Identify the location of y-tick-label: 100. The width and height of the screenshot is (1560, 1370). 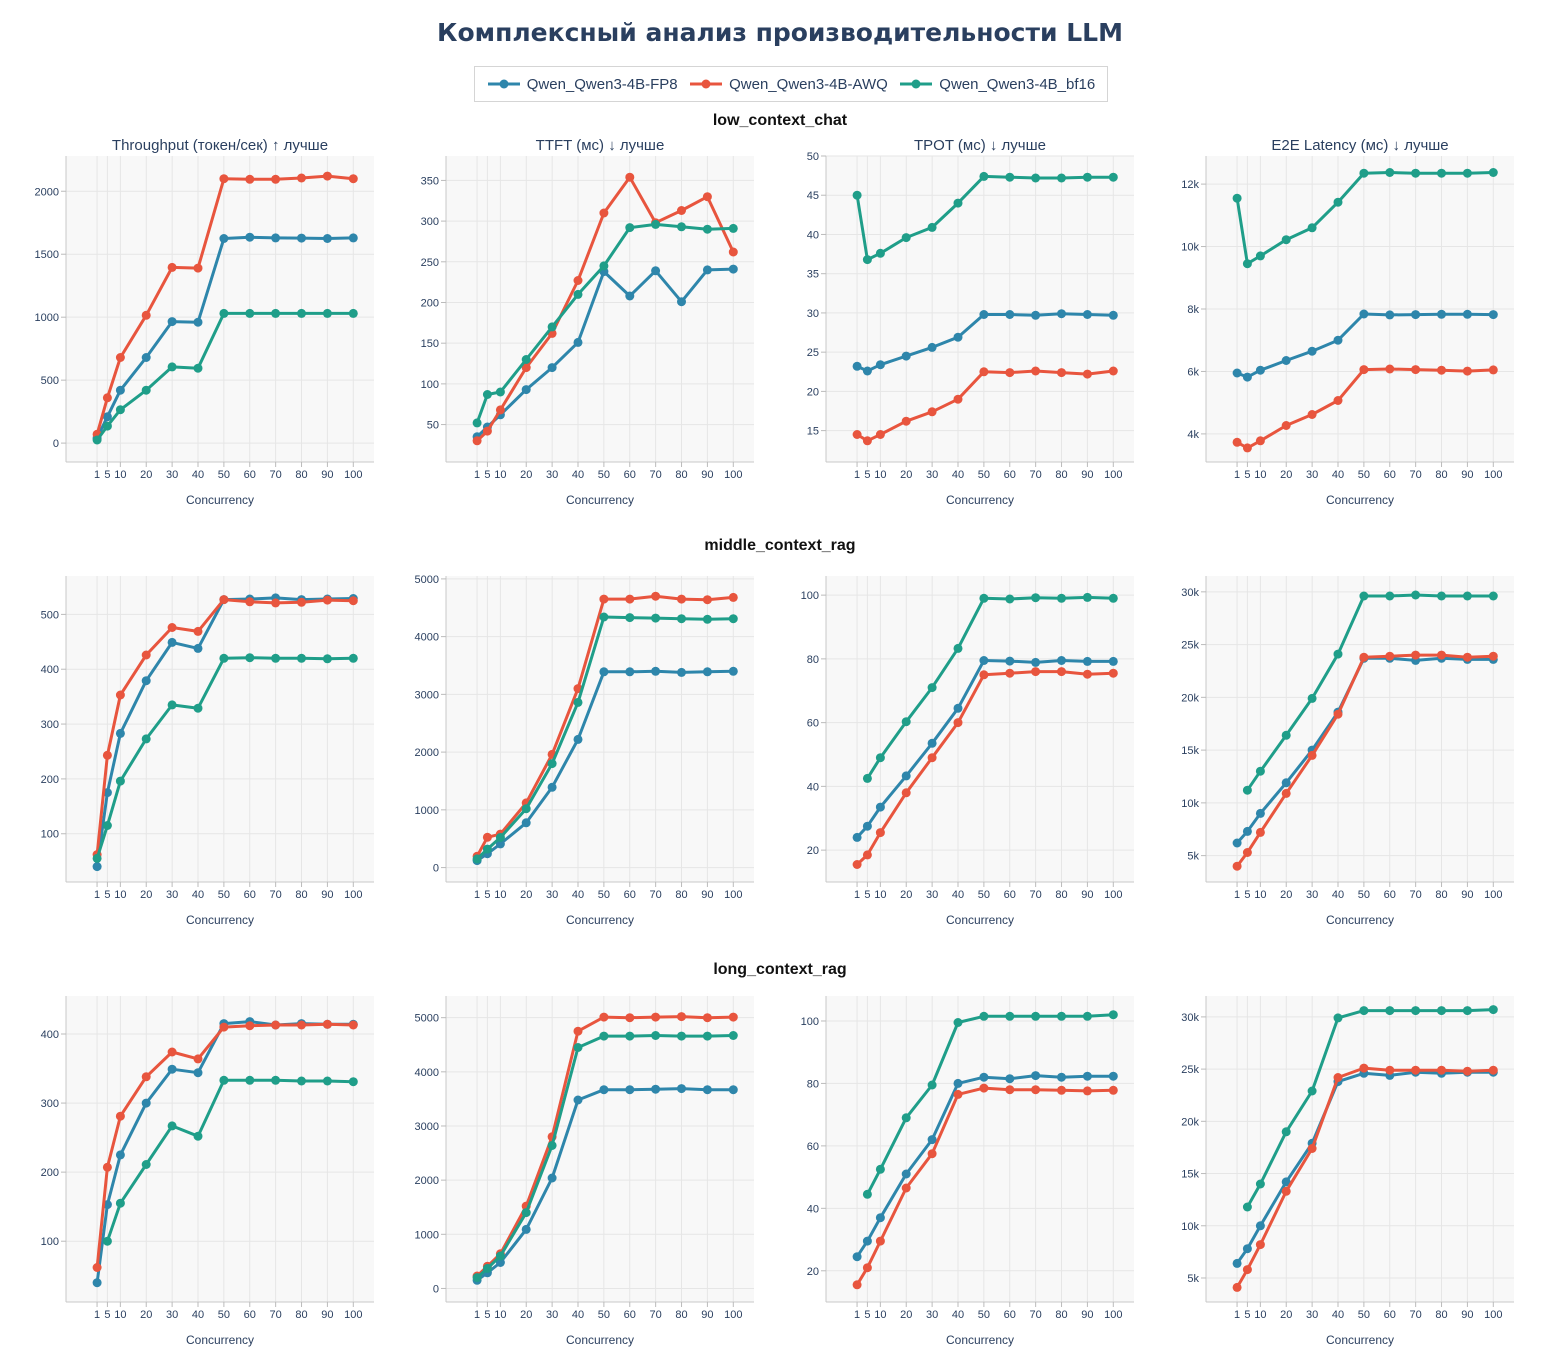
(50, 1242).